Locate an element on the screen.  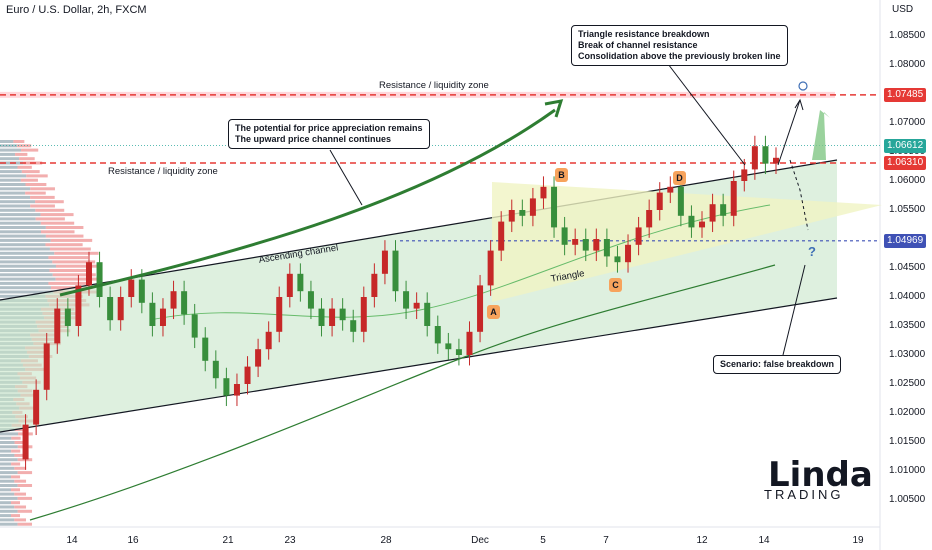
target-marker is located at coordinates (803, 86).